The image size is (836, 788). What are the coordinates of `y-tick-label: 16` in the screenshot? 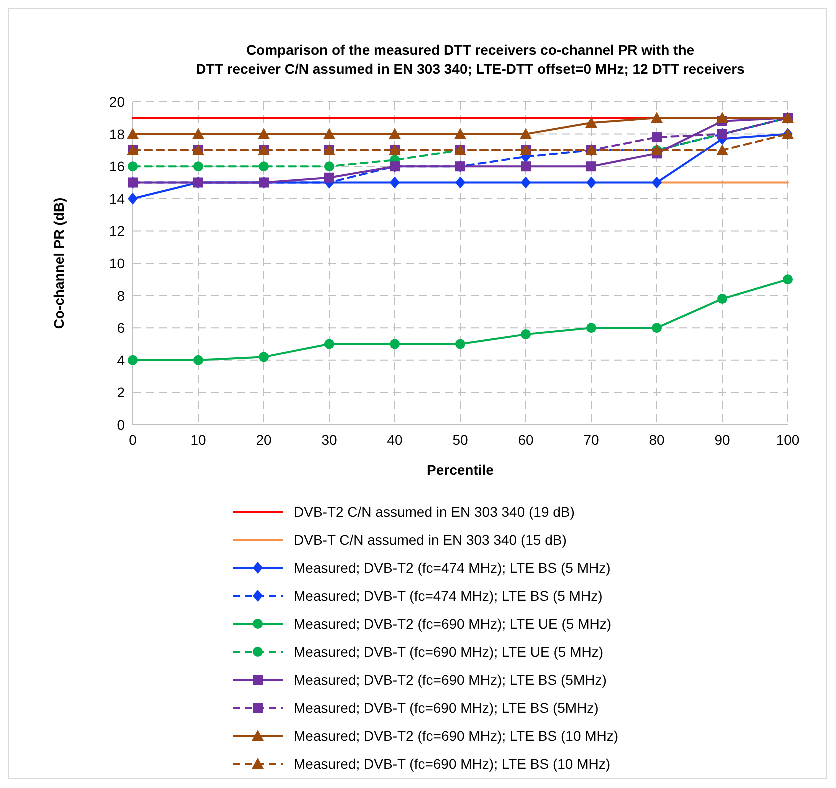 It's located at (117, 166).